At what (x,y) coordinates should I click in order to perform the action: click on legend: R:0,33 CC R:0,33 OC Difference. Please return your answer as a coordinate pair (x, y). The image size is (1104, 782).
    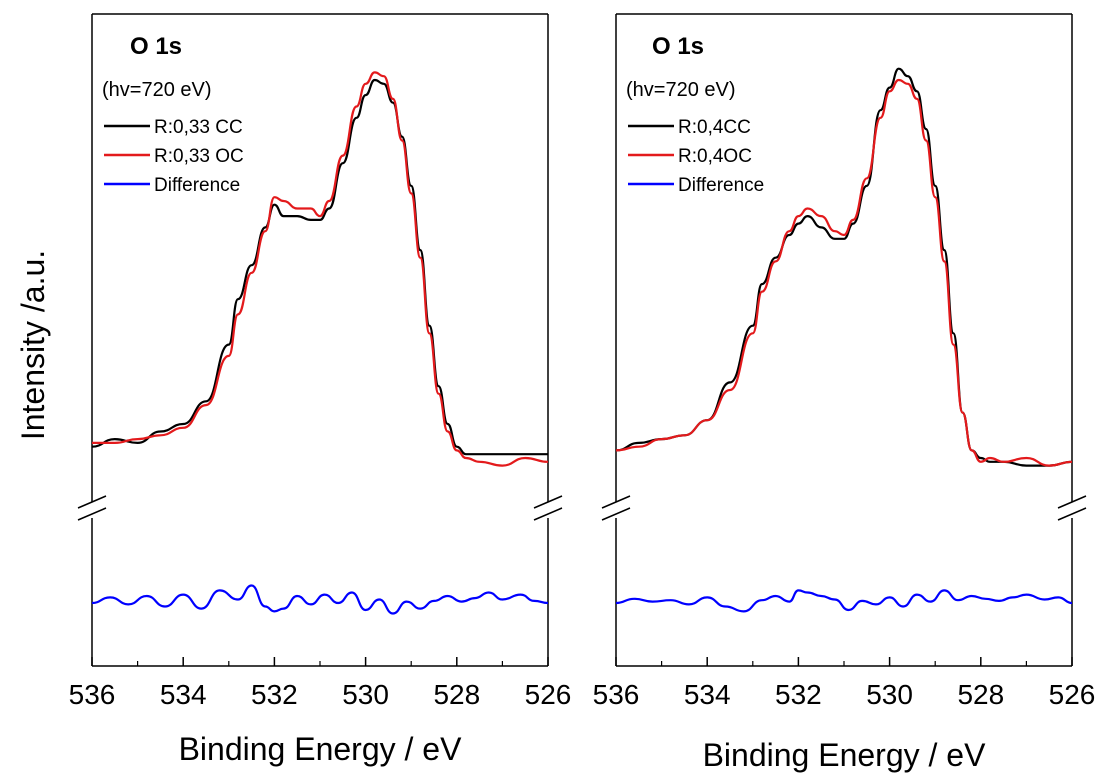
    Looking at the image, I should click on (174, 156).